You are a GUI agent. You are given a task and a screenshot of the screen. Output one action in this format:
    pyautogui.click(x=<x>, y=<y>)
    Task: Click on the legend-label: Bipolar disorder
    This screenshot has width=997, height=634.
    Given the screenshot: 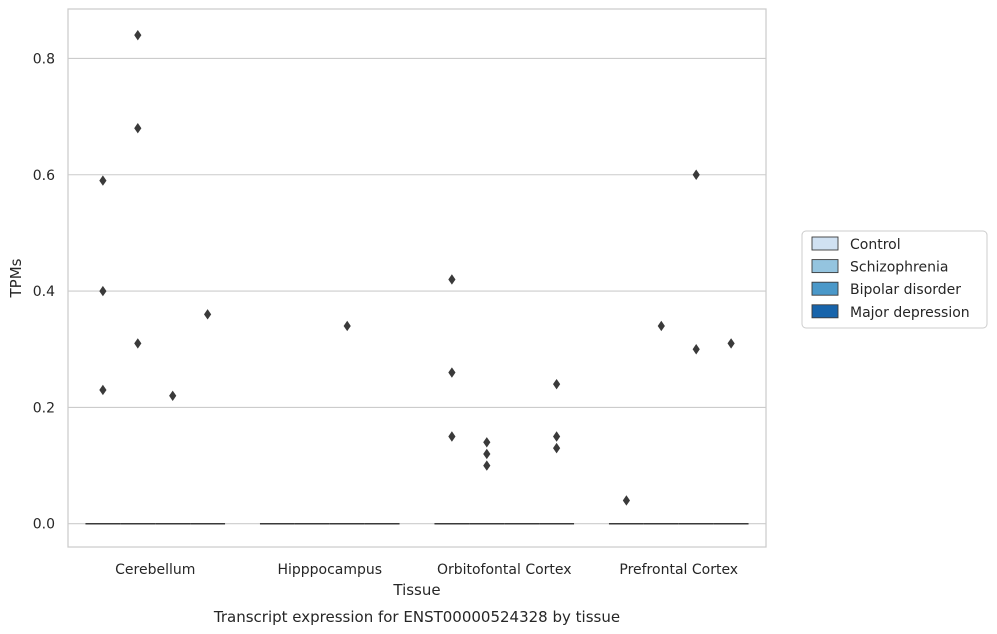 What is the action you would take?
    pyautogui.click(x=905, y=290)
    